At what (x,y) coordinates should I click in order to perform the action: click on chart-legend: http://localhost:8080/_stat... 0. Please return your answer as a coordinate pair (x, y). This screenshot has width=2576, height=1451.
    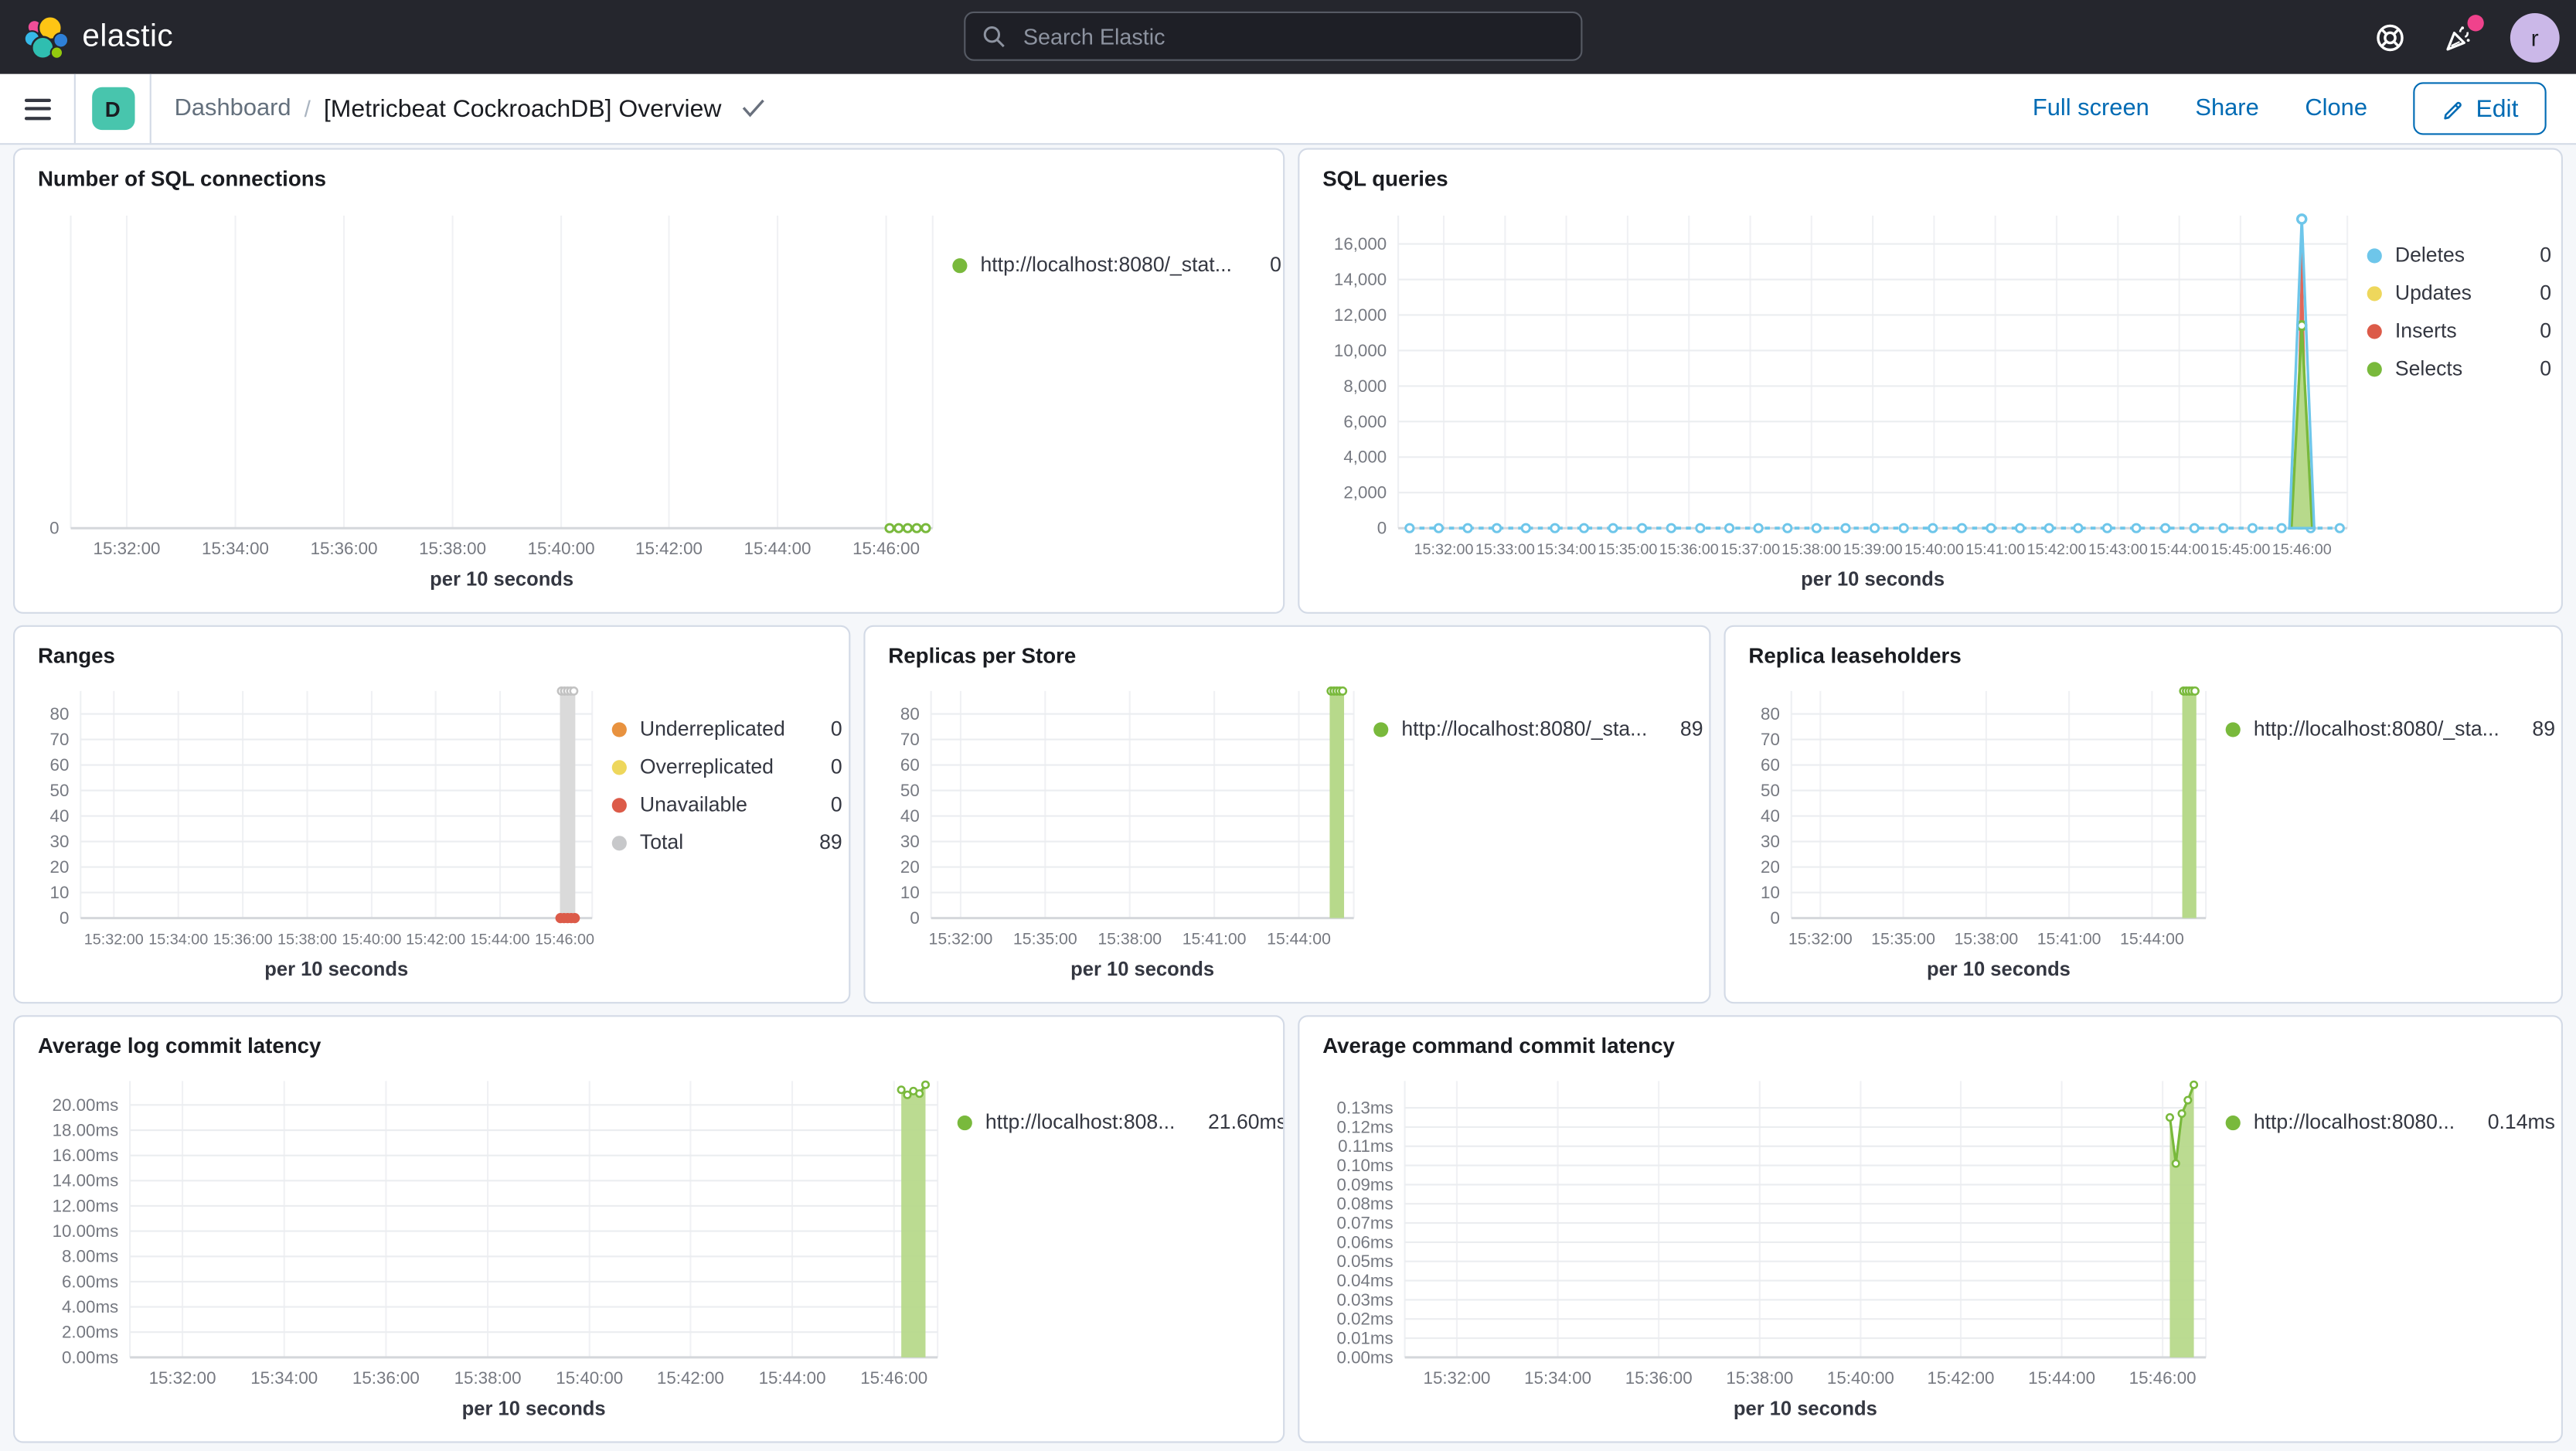
    Looking at the image, I should click on (1112, 272).